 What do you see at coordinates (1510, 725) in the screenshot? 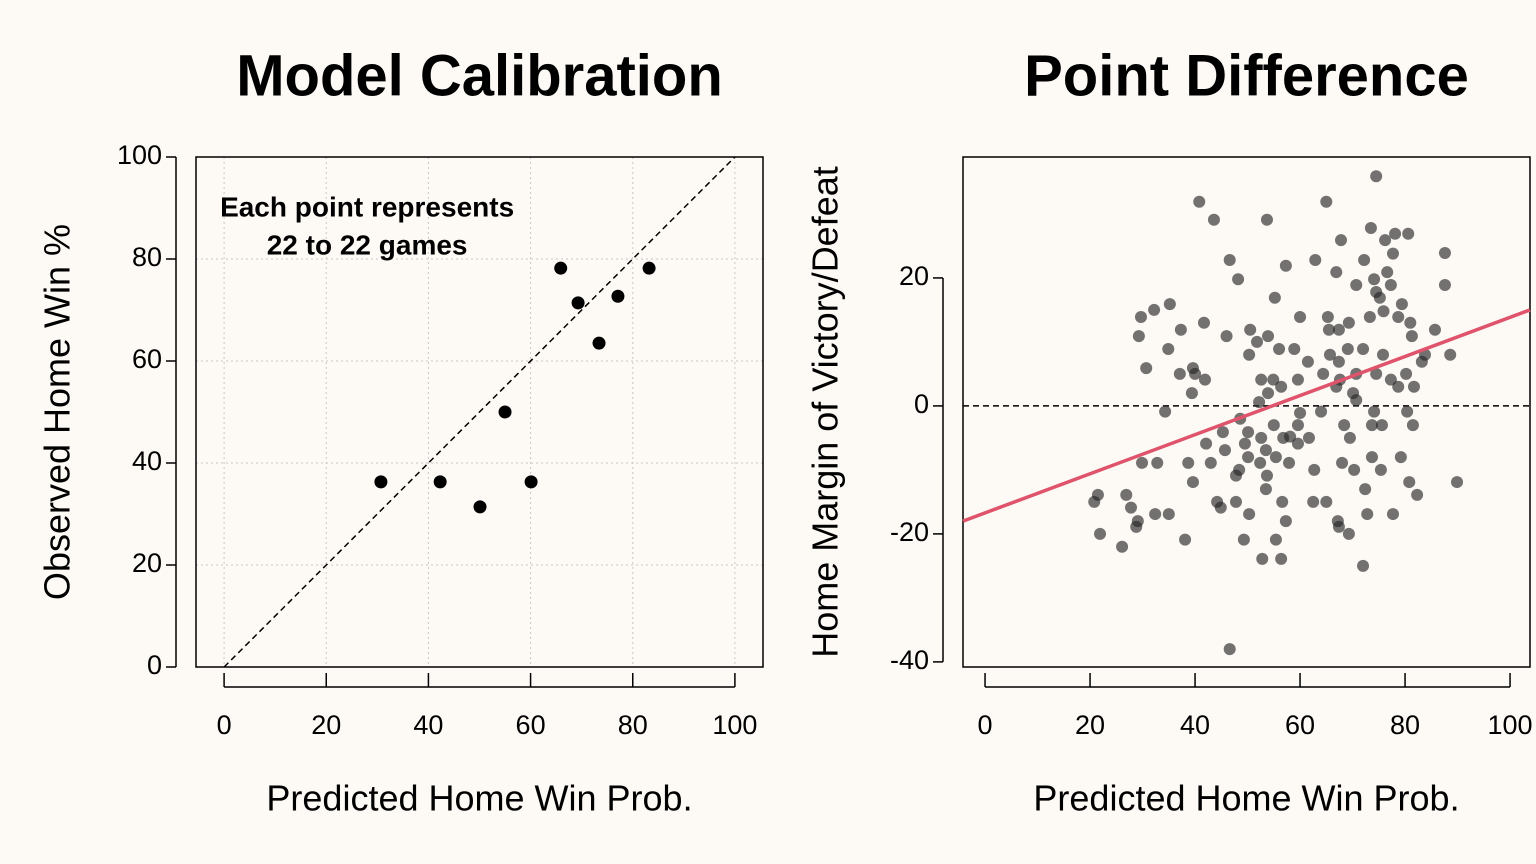
I see `x-tick-label: 100` at bounding box center [1510, 725].